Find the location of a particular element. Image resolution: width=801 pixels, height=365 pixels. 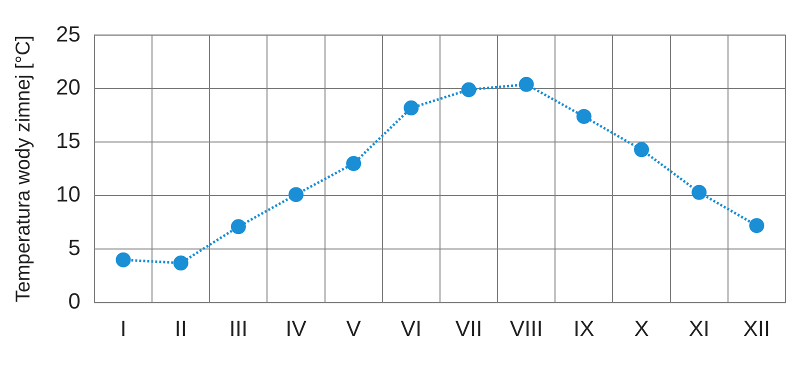

x-tick-label: V is located at coordinates (354, 328).